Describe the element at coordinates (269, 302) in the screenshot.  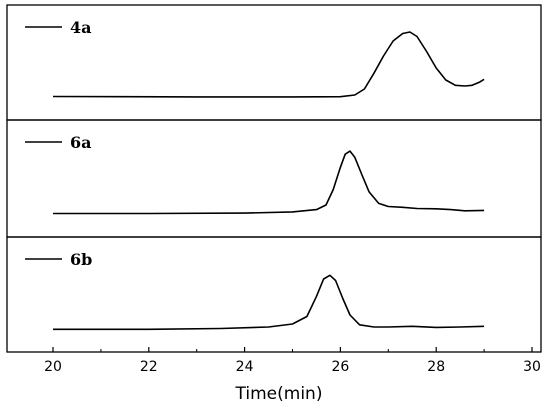
I see `series-line-6b` at that location.